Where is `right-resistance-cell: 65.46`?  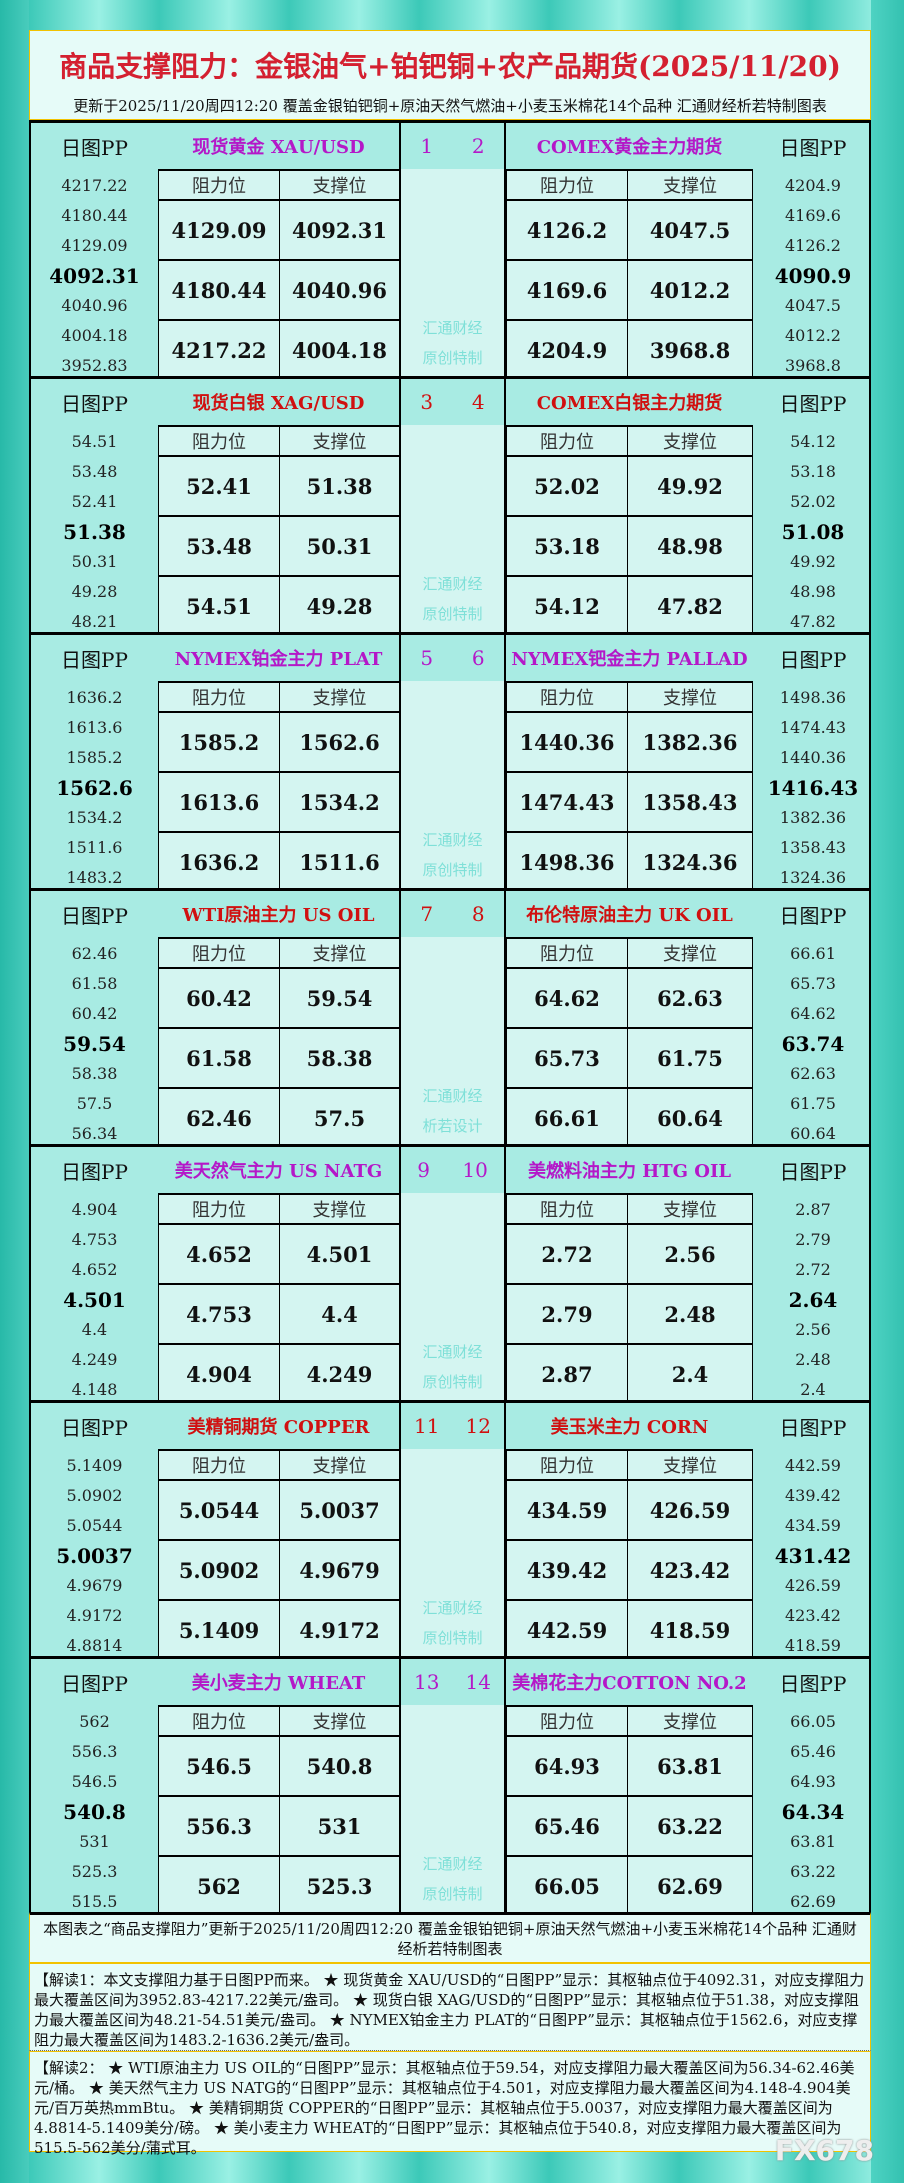
right-resistance-cell: 65.46 is located at coordinates (566, 1825).